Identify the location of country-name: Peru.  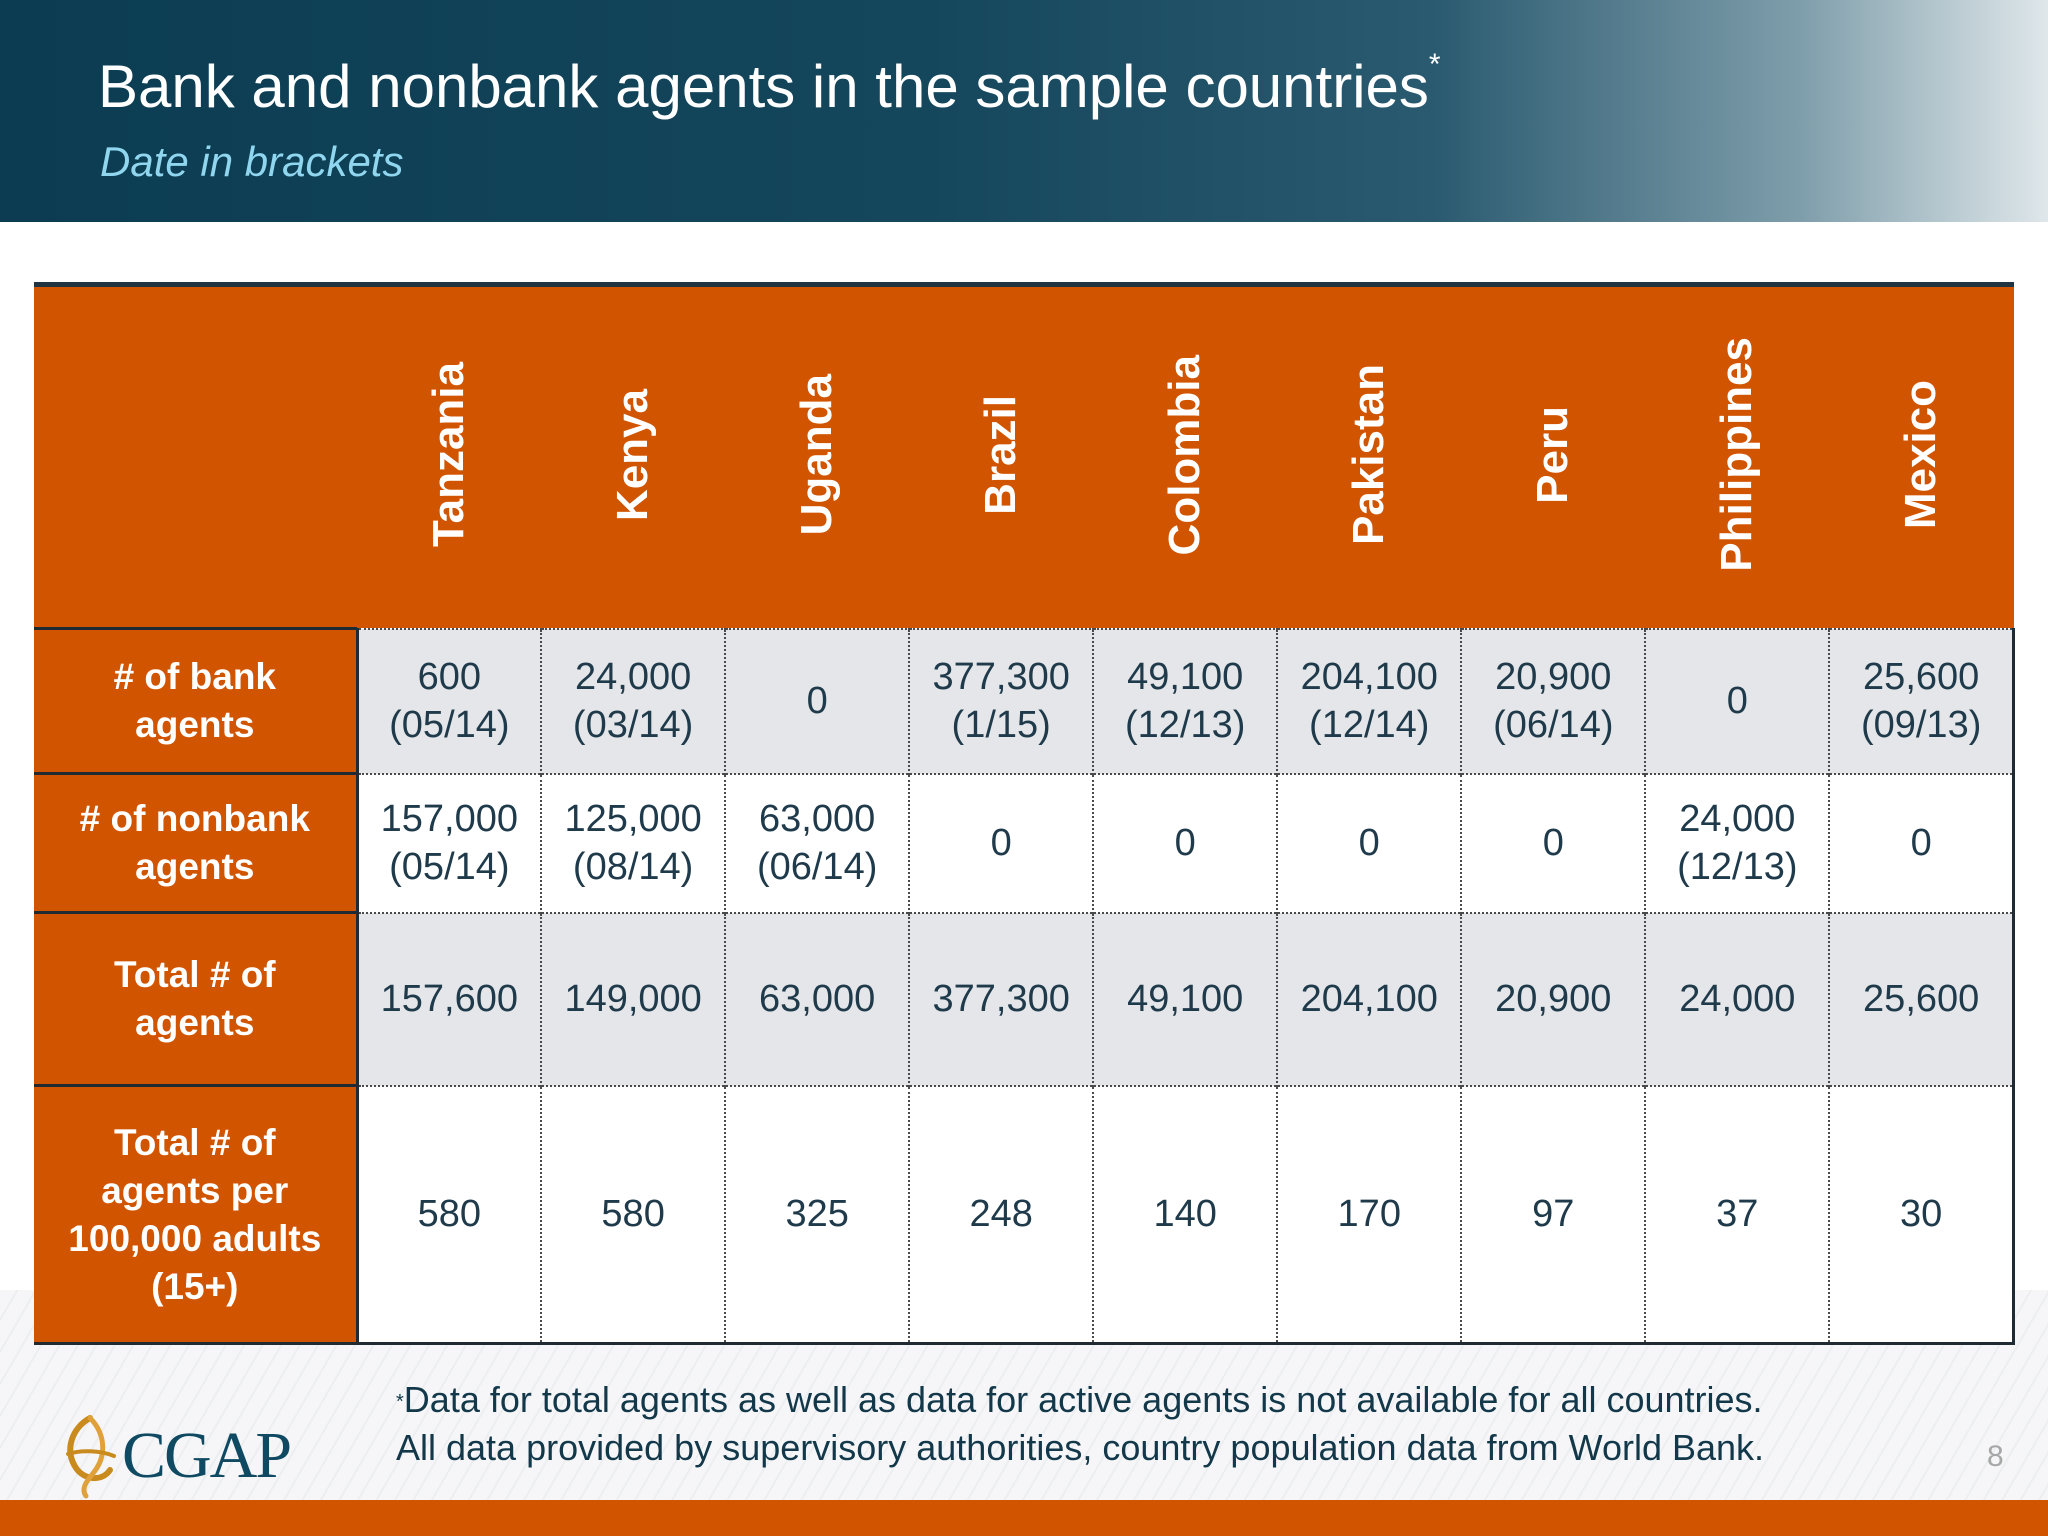
(1553, 454).